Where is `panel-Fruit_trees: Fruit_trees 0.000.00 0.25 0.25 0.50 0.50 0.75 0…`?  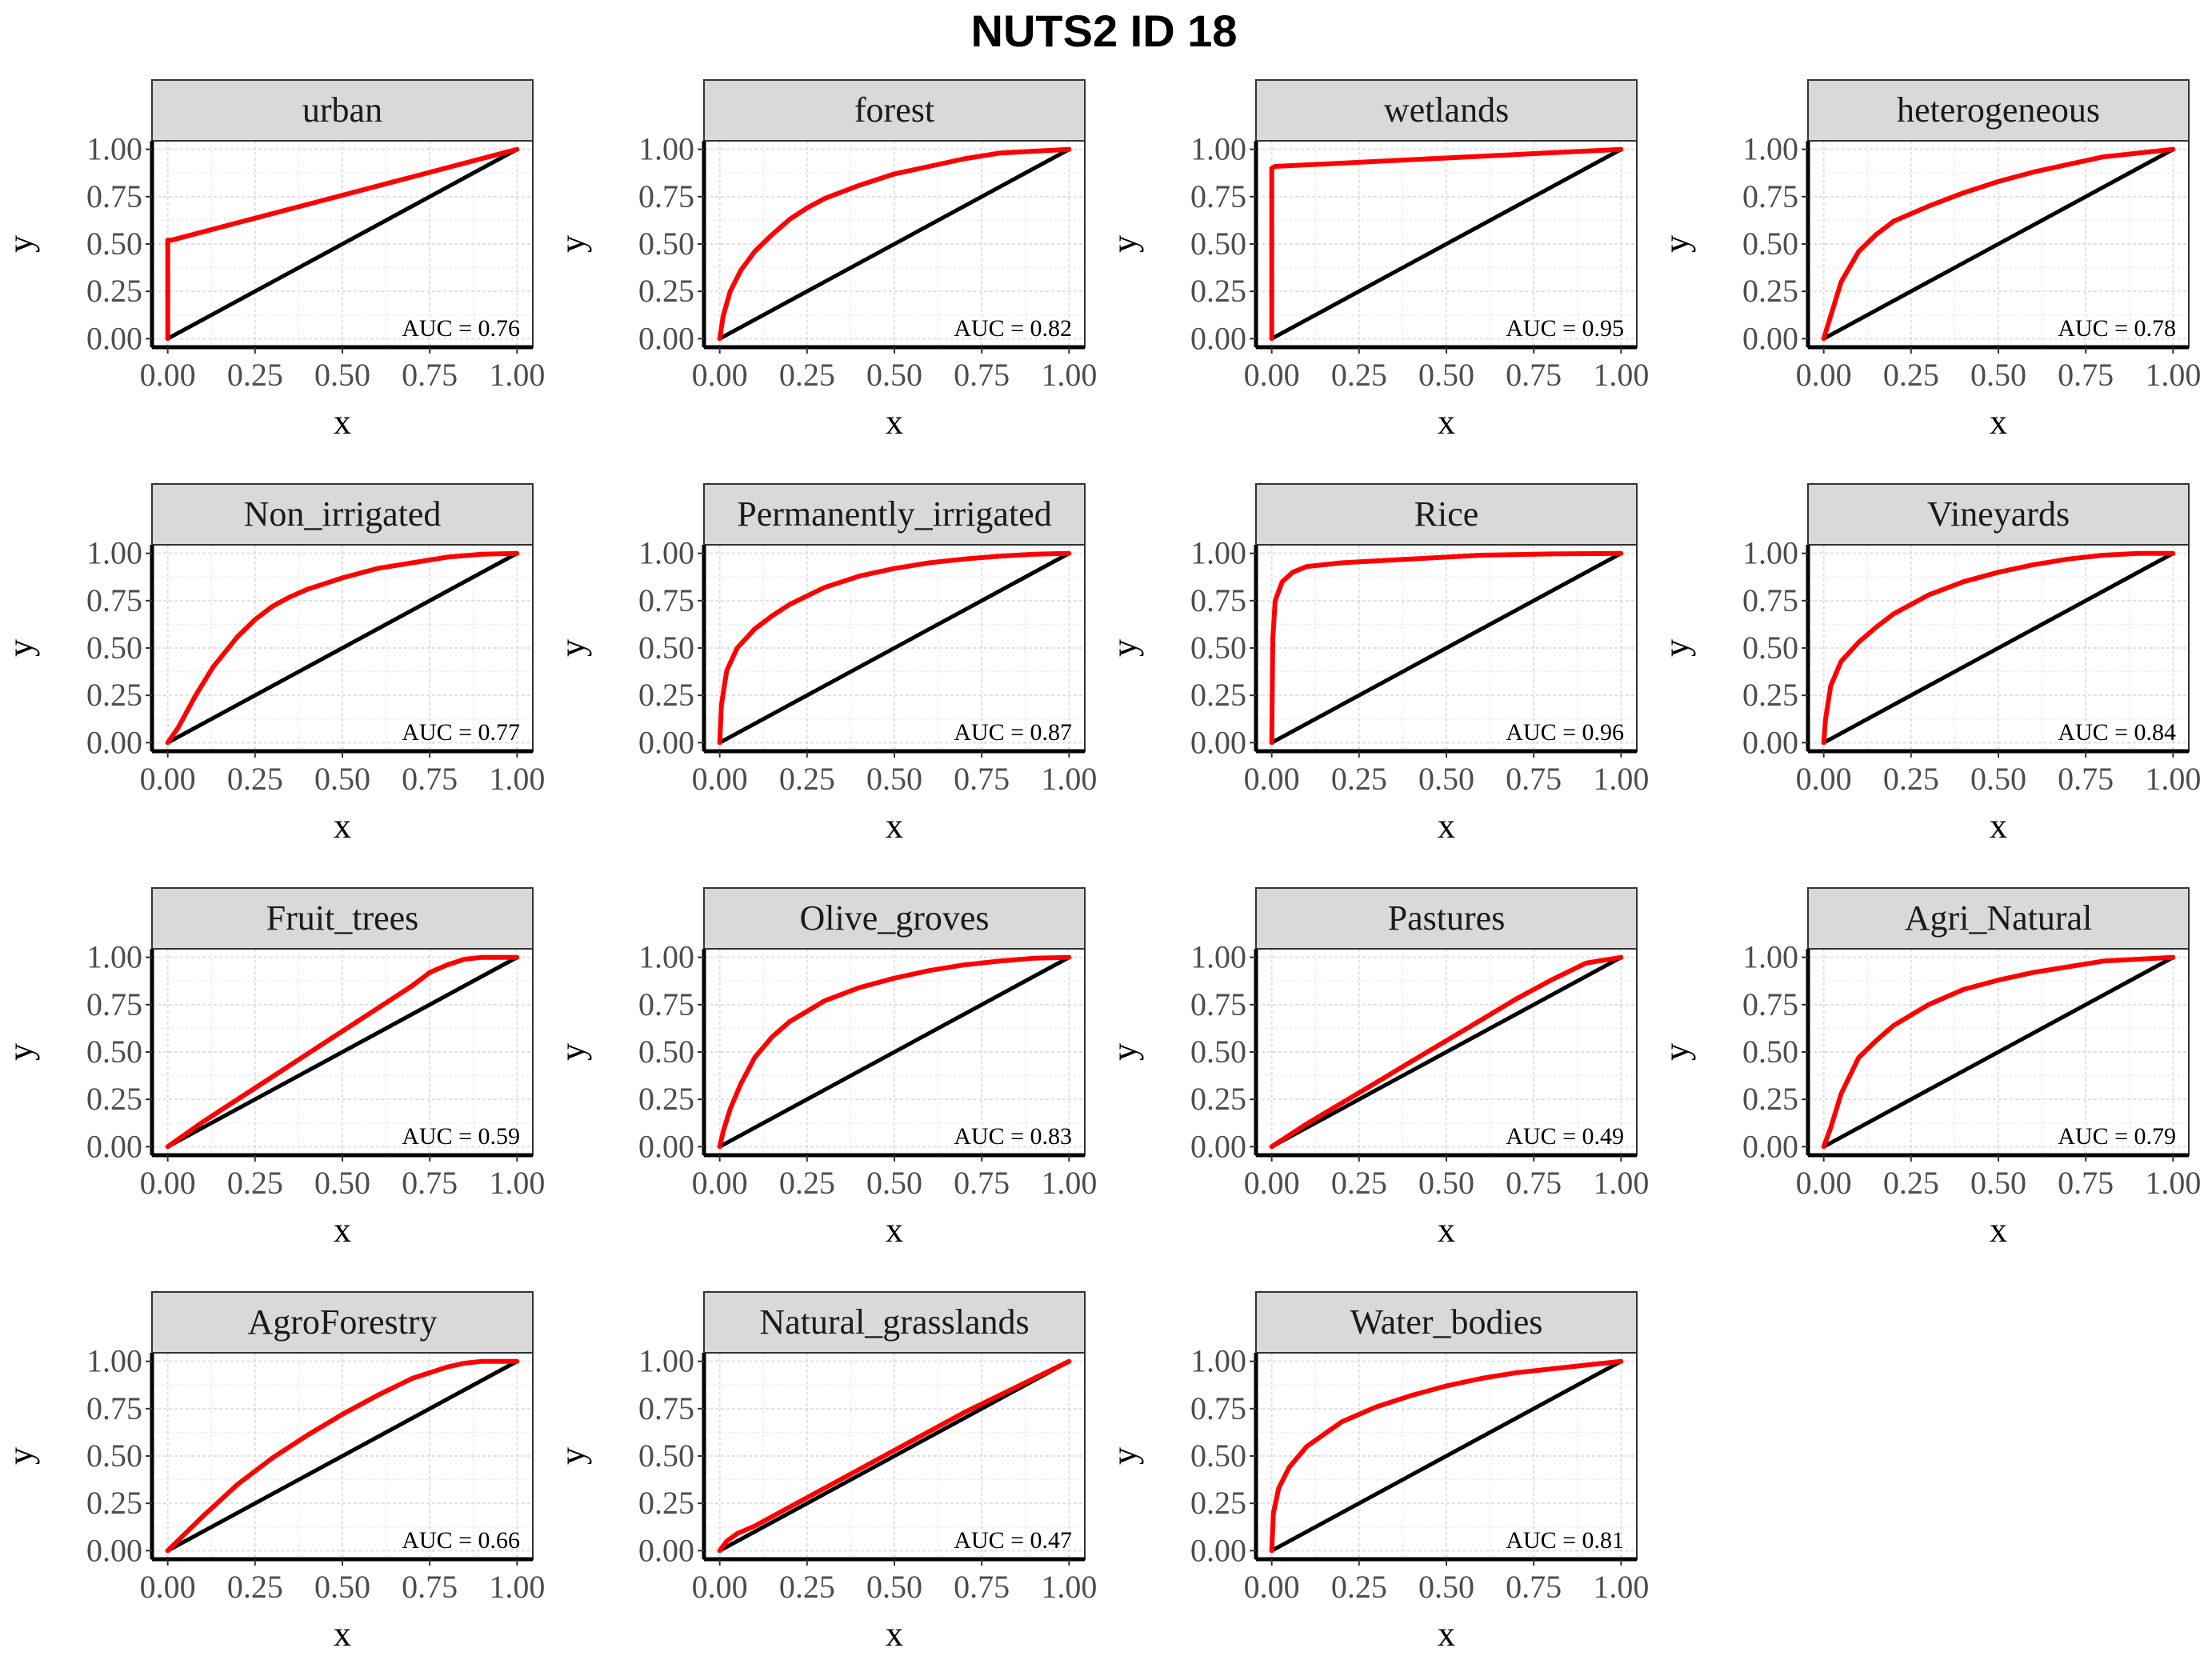
panel-Fruit_trees: Fruit_trees 0.000.00 0.25 0.25 0.50 0.50 0.75 0… is located at coordinates (273, 1068).